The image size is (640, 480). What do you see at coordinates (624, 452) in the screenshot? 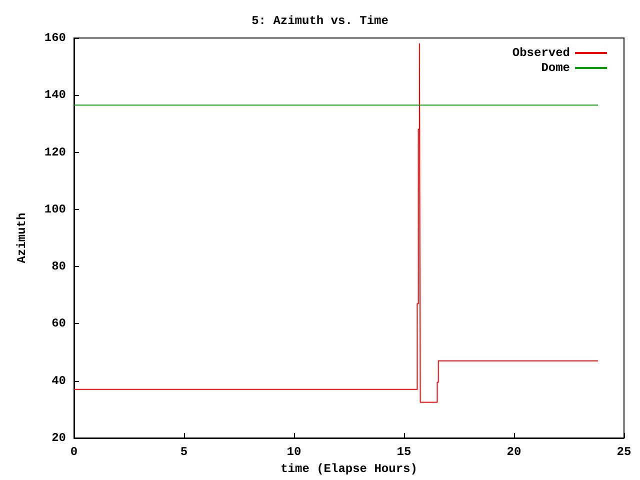
I see `x-tick-label: 25` at bounding box center [624, 452].